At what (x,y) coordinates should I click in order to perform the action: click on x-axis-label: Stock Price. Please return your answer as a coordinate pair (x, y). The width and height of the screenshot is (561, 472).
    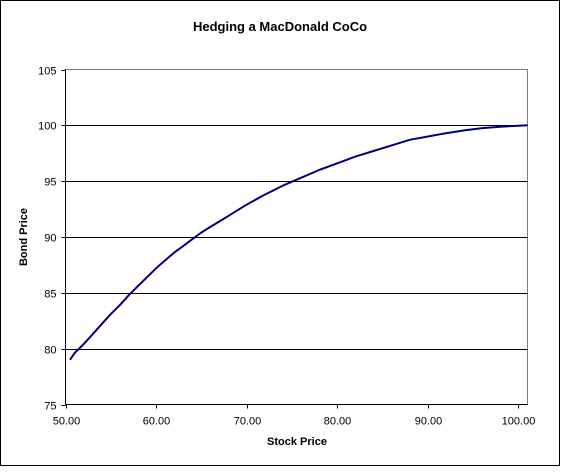
    Looking at the image, I should click on (297, 442).